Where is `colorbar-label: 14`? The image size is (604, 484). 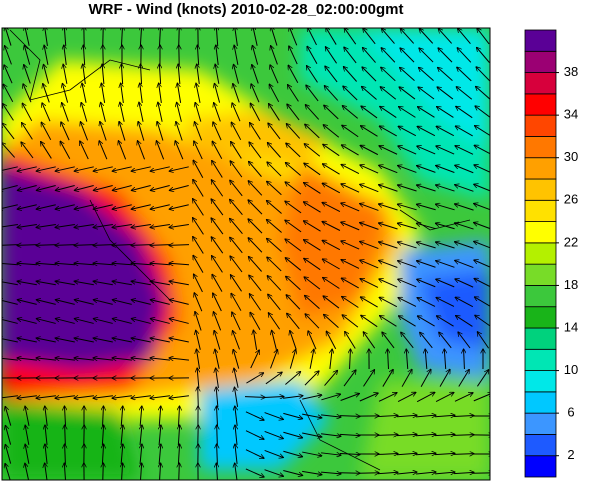 colorbar-label: 14 is located at coordinates (571, 326).